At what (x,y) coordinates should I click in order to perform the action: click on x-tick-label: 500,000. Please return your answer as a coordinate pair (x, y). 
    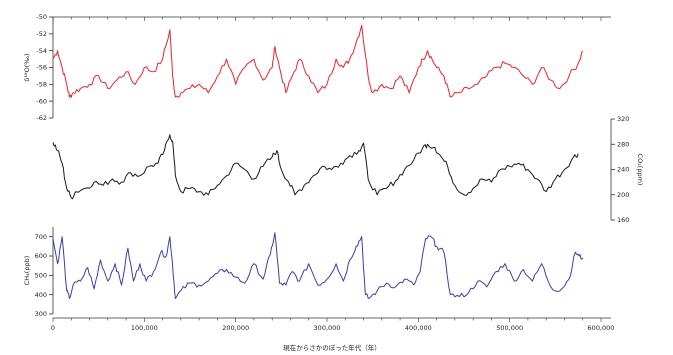
    Looking at the image, I should click on (509, 328).